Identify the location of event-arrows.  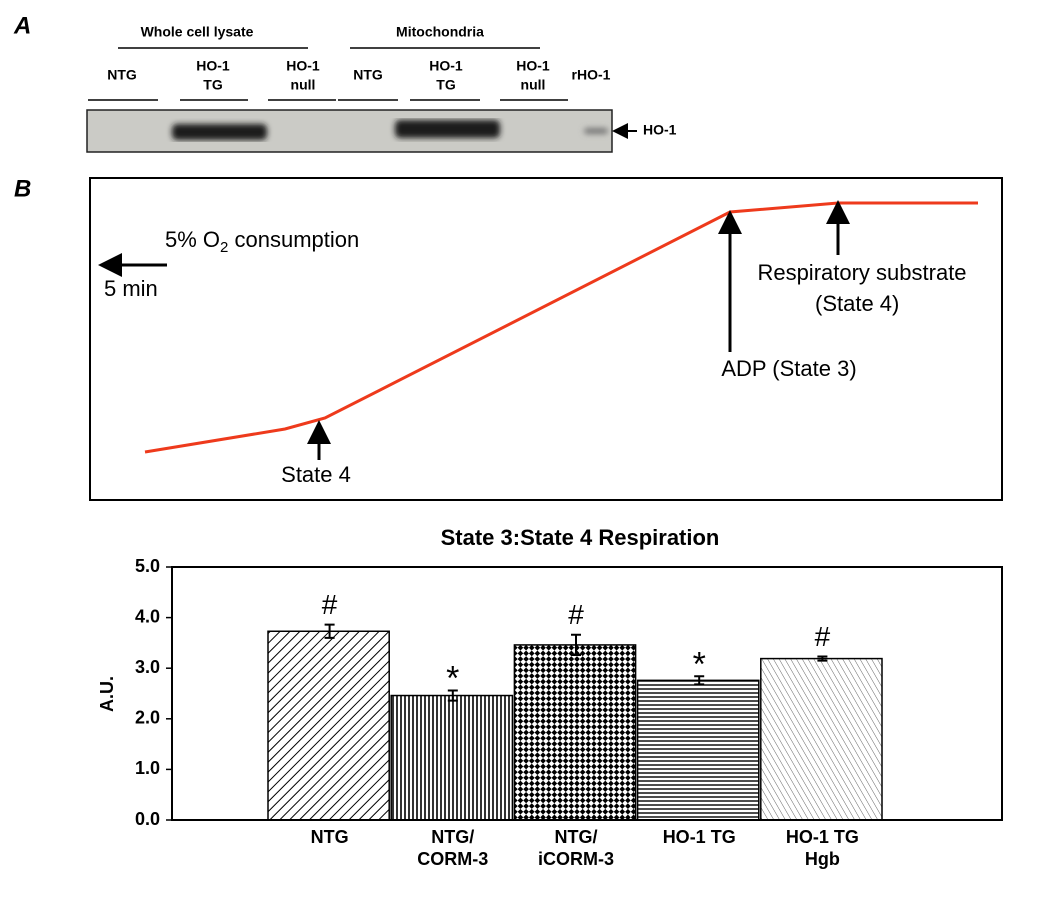
(578, 330).